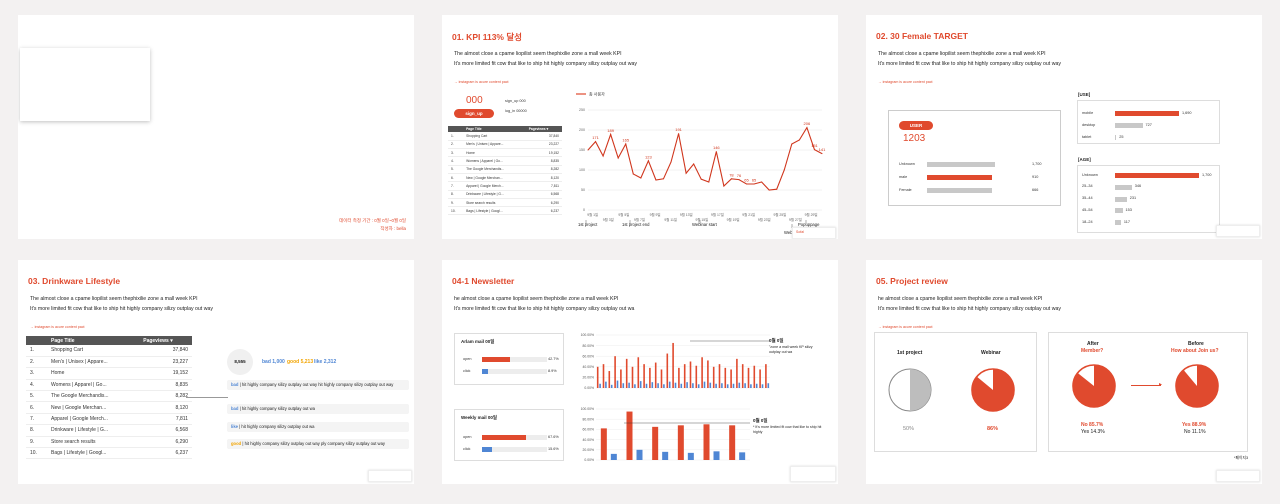  What do you see at coordinates (1241, 458) in the screenshot?
I see `page-note: *페이지3` at bounding box center [1241, 458].